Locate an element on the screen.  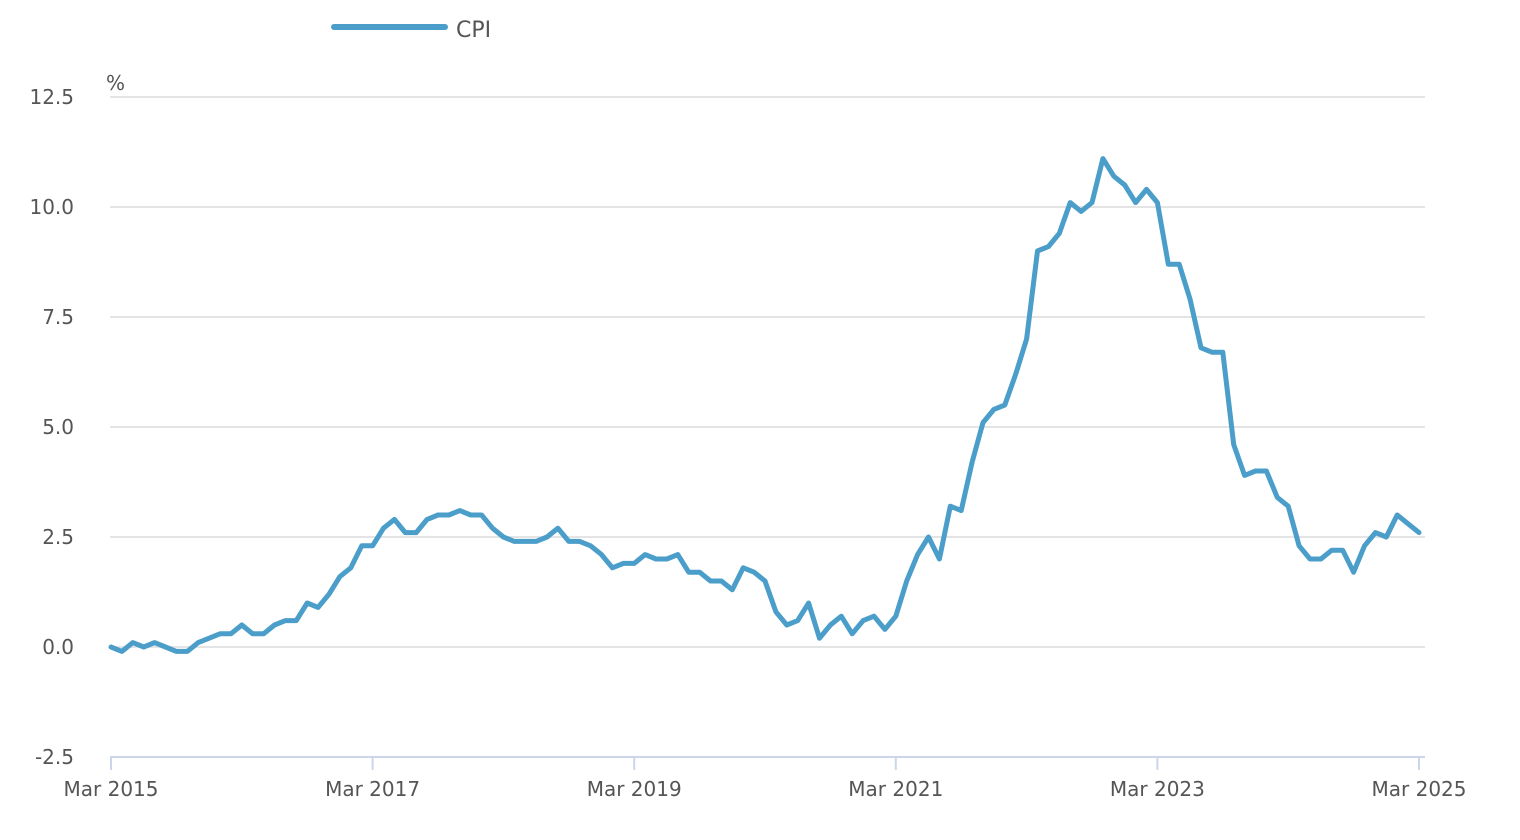
legend-label-cpi: CPI is located at coordinates (473, 30).